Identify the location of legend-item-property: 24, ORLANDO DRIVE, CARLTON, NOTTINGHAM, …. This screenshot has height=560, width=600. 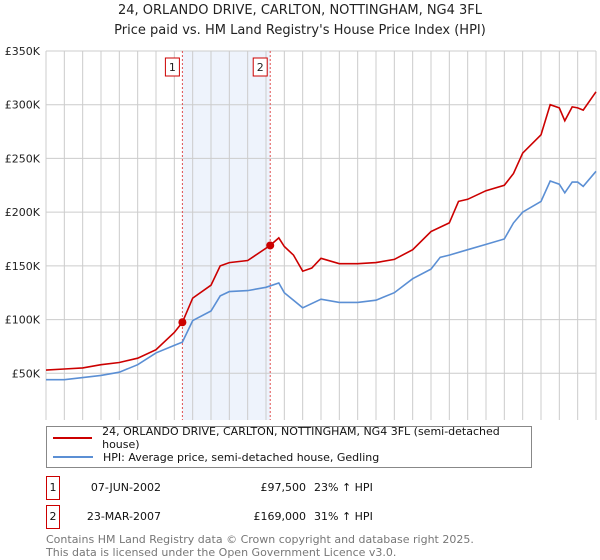
(292, 438).